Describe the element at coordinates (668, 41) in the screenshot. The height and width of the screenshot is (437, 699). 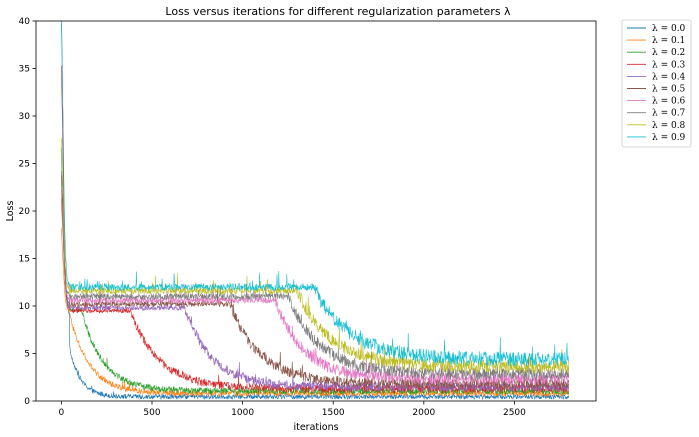
I see `legend-entry: λ = 0.1` at that location.